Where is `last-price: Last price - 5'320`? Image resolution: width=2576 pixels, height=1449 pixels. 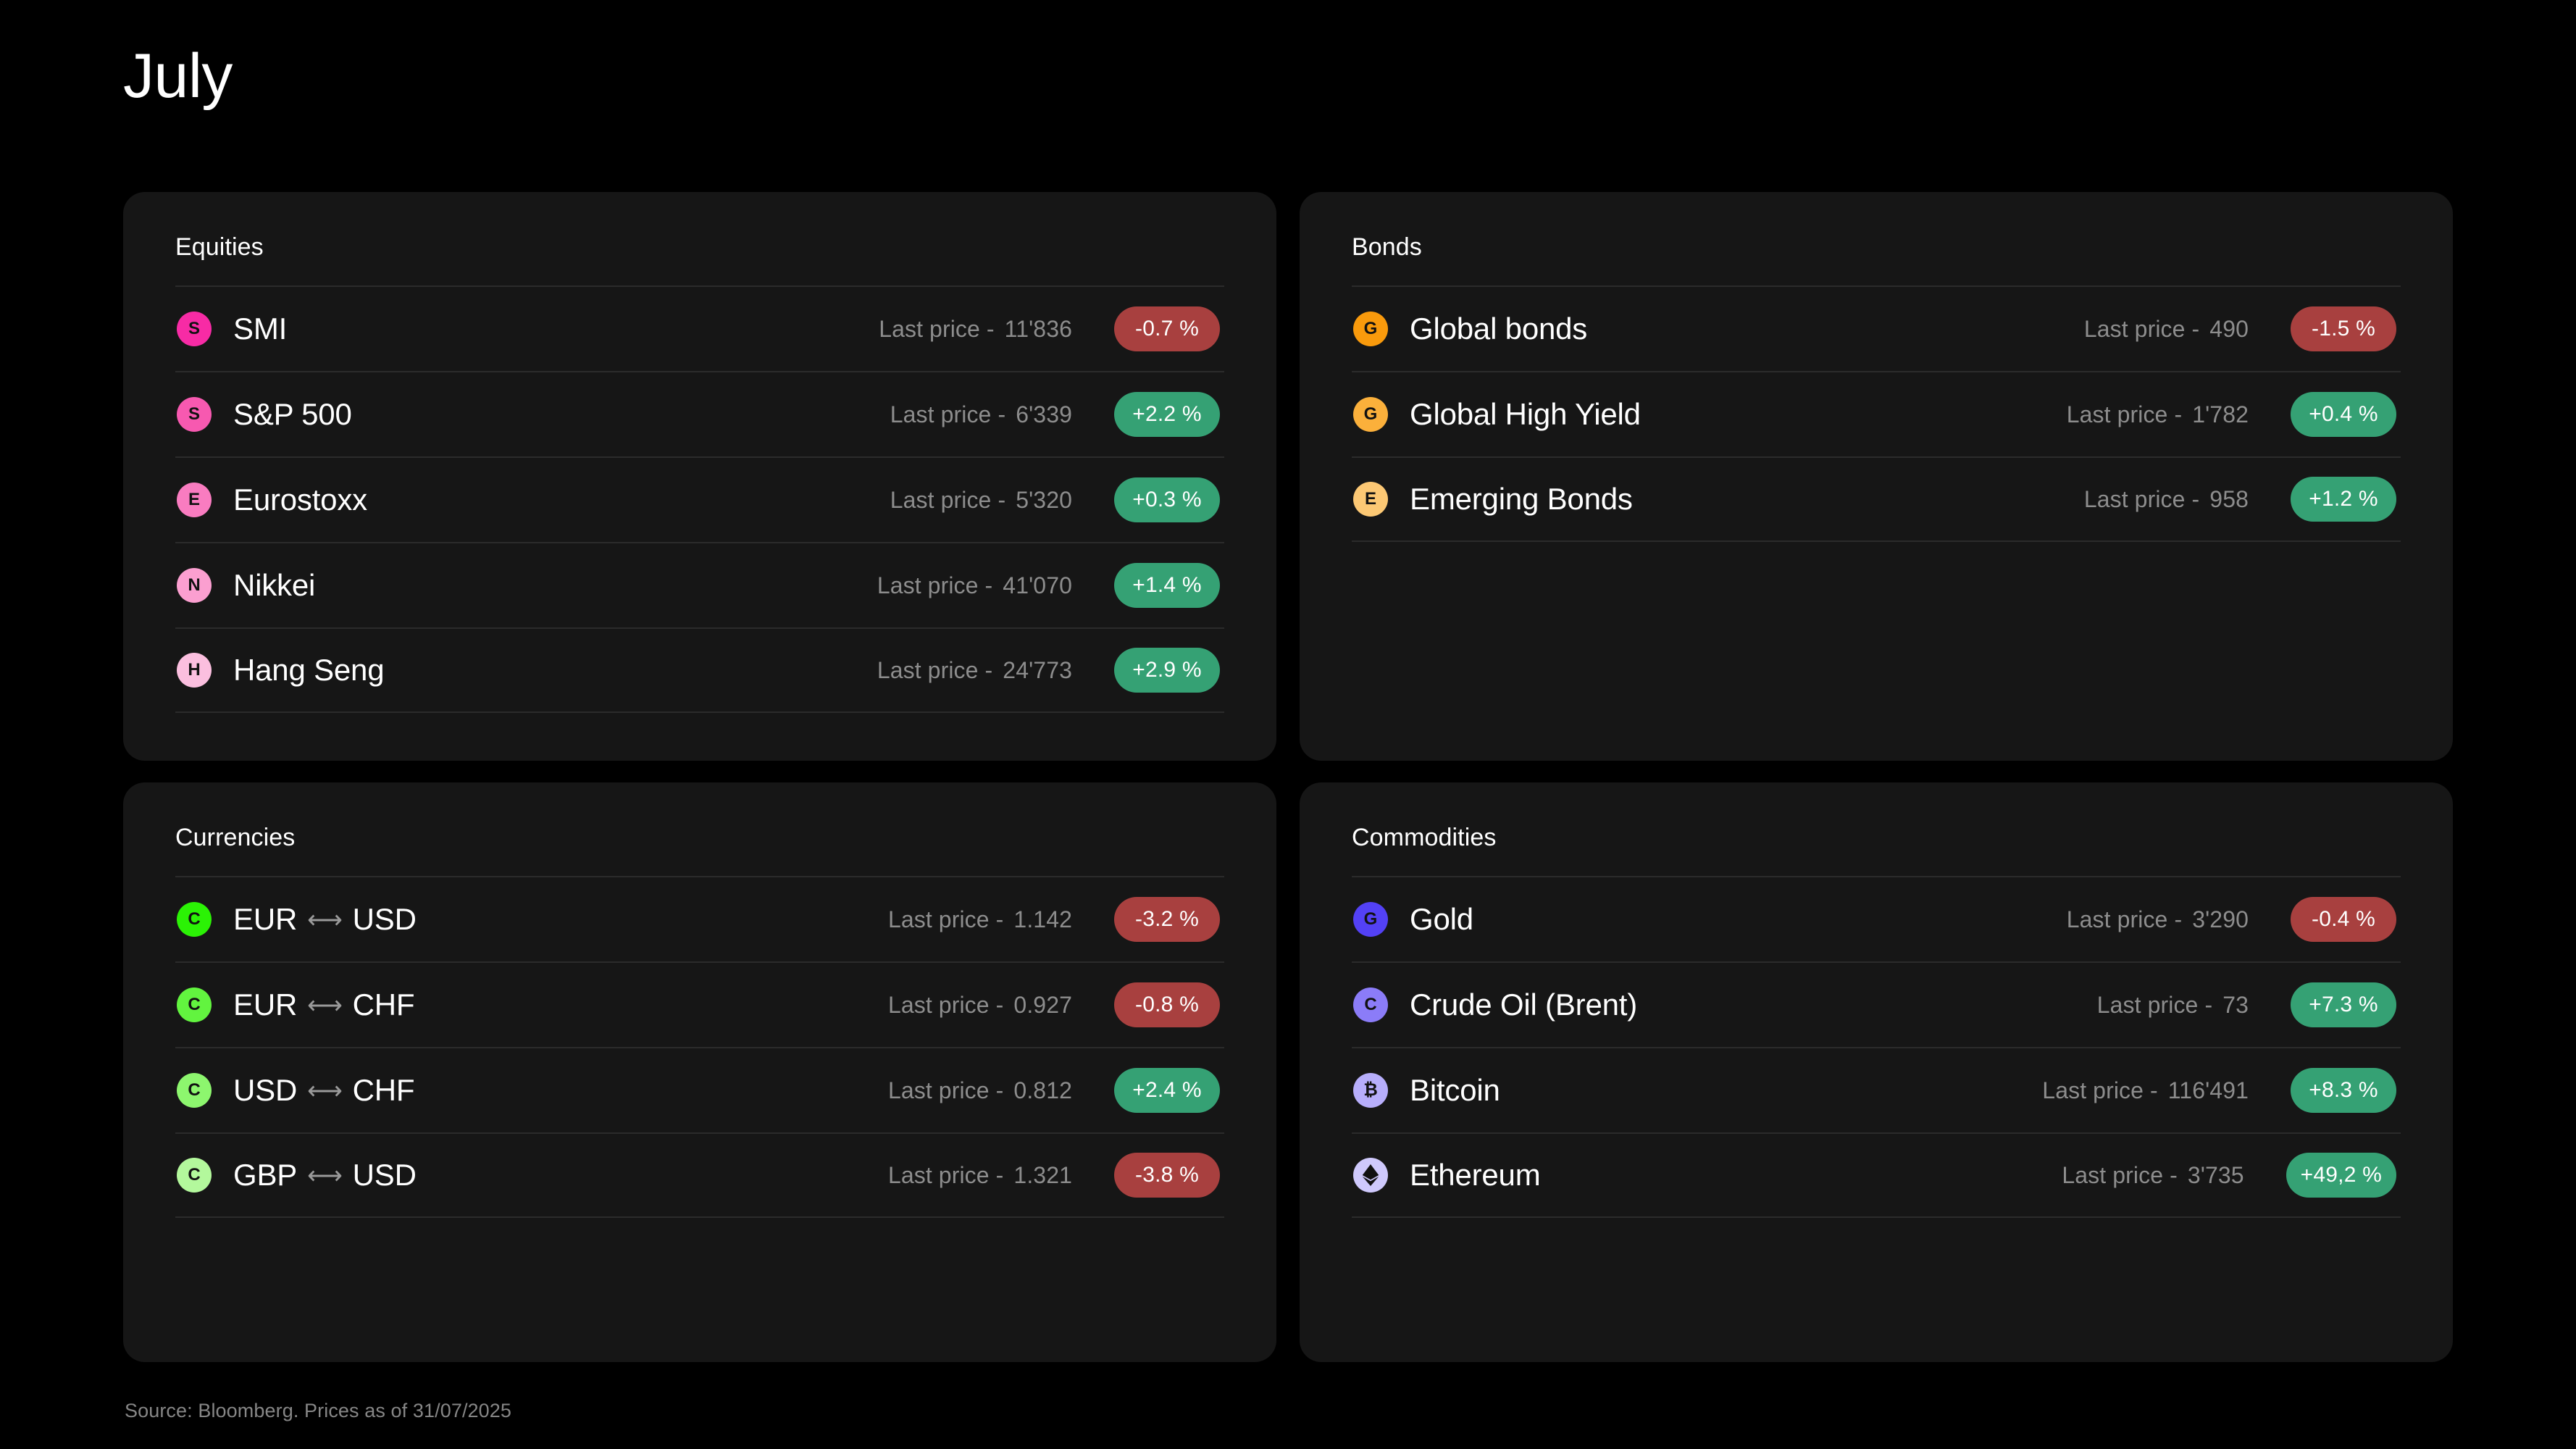 last-price: Last price - 5'320 is located at coordinates (981, 500).